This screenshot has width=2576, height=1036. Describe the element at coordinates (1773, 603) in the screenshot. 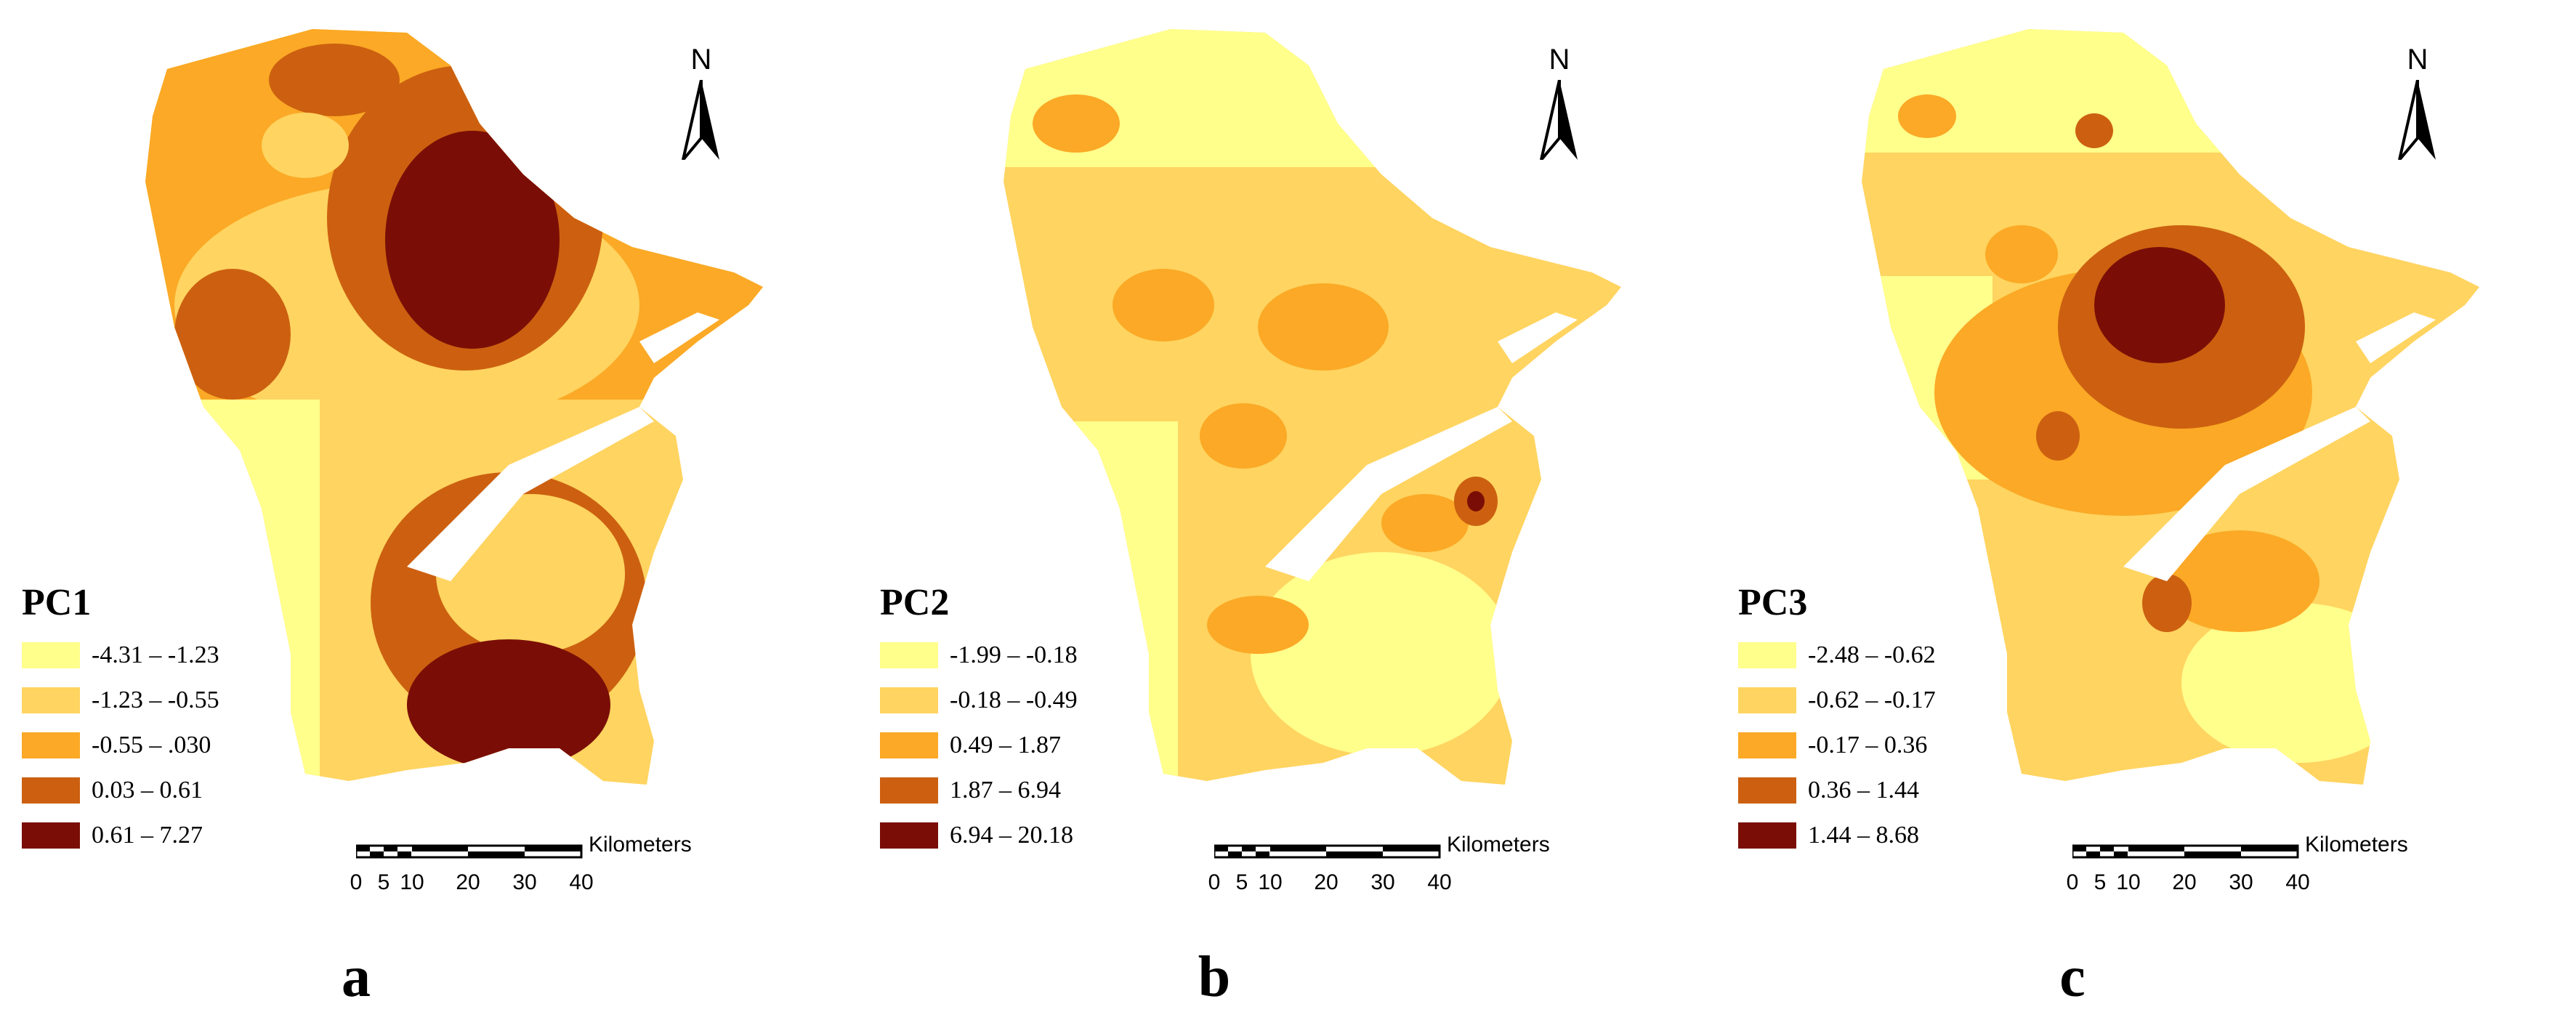

I see `legend-title: PC3` at that location.